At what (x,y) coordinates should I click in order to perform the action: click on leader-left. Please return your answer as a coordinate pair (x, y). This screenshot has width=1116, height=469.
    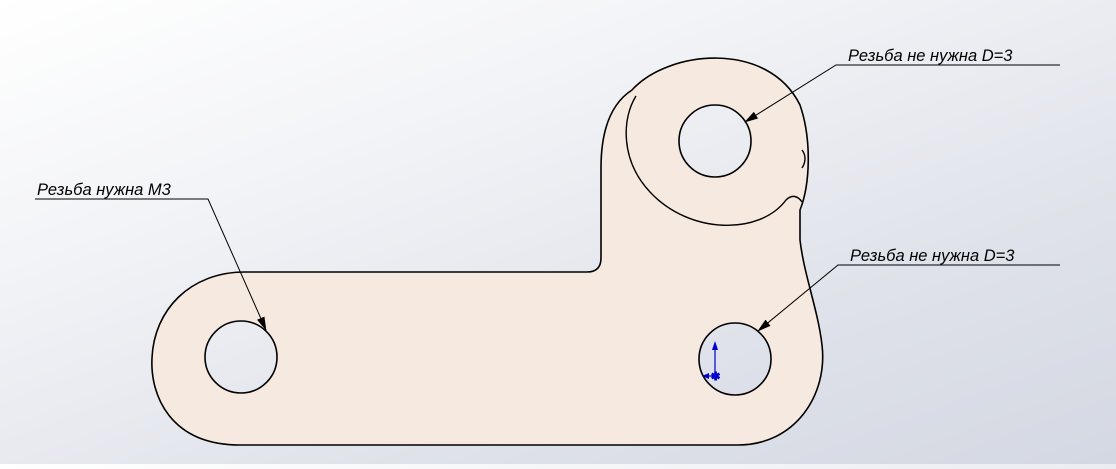
    Looking at the image, I should click on (151, 264).